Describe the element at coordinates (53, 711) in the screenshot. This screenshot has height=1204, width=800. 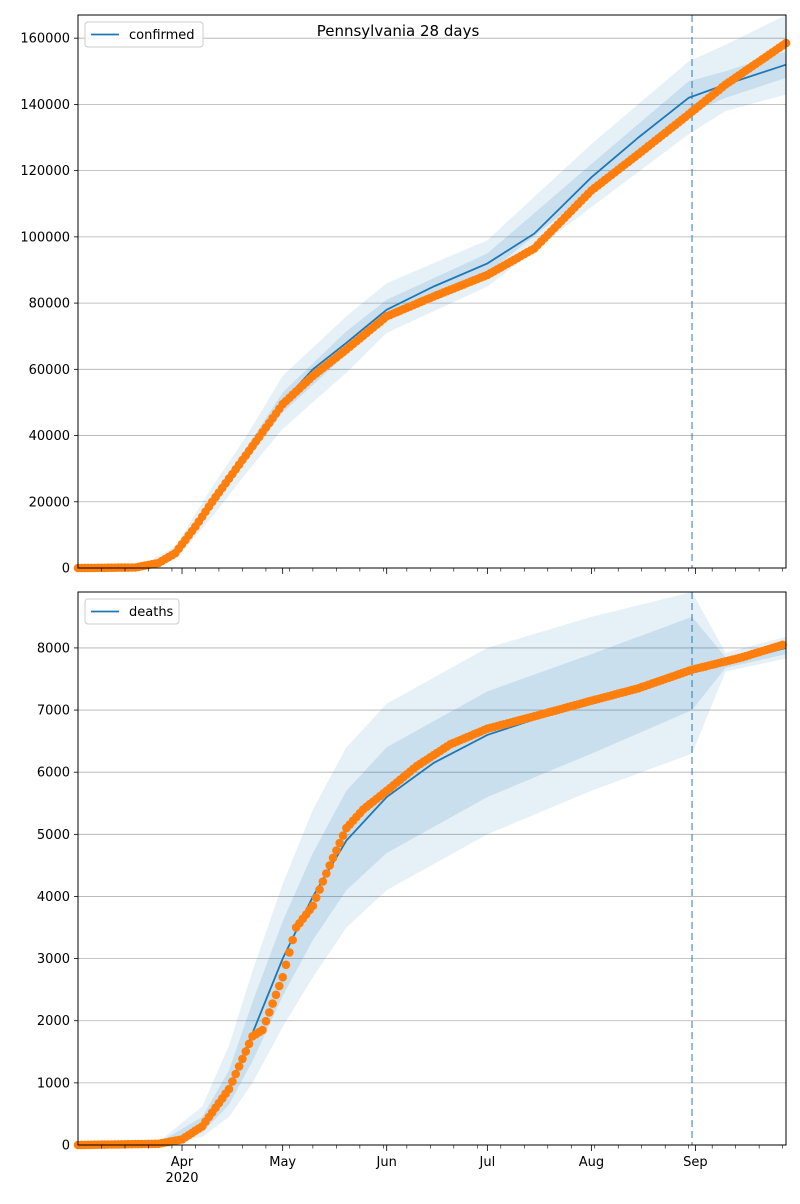
I see `y-tick-label: 7000` at that location.